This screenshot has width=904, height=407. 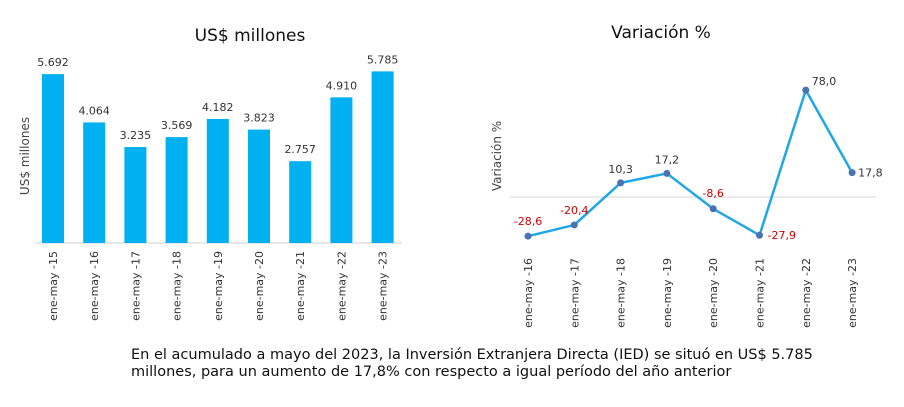 I want to click on point-value-label: -28,6, so click(x=528, y=221).